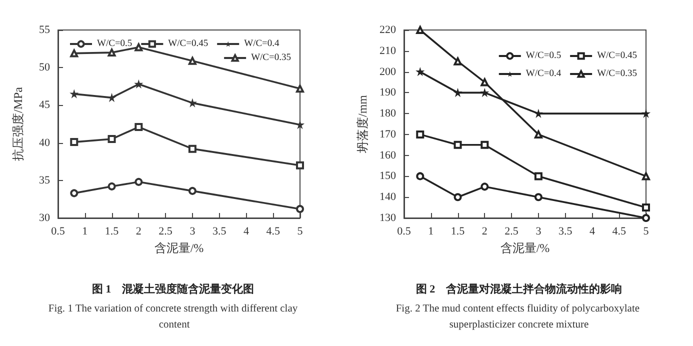 The height and width of the screenshot is (346, 693). What do you see at coordinates (388, 218) in the screenshot?
I see `y-tick-label: 130` at bounding box center [388, 218].